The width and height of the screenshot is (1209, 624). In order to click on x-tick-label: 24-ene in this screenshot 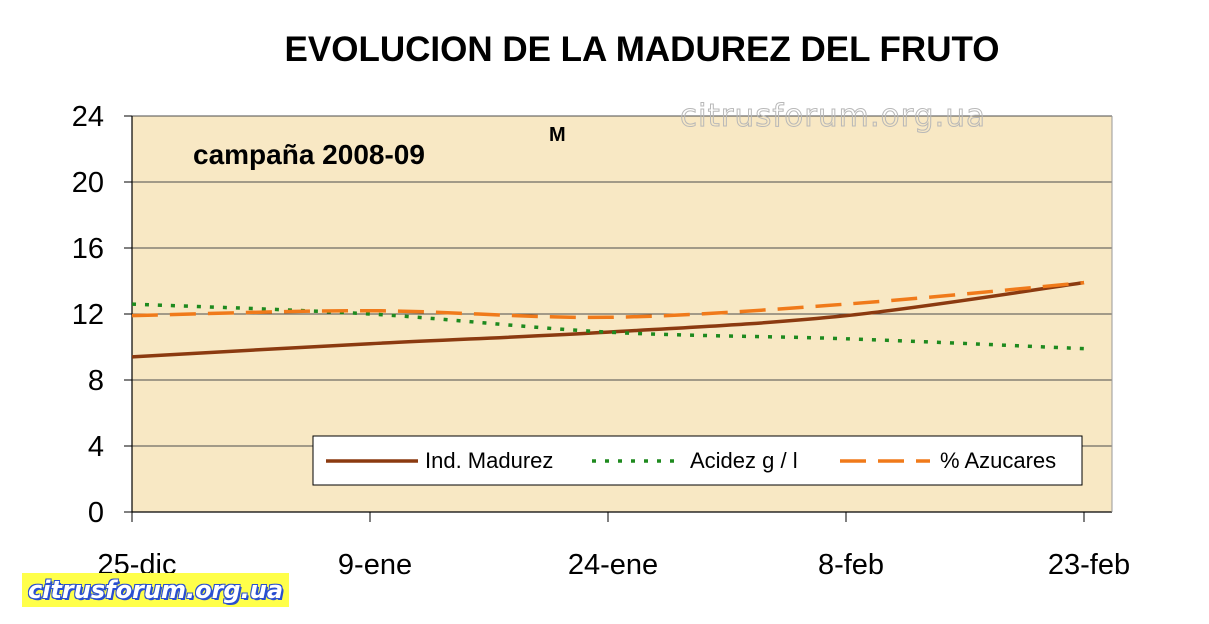, I will do `click(613, 565)`.